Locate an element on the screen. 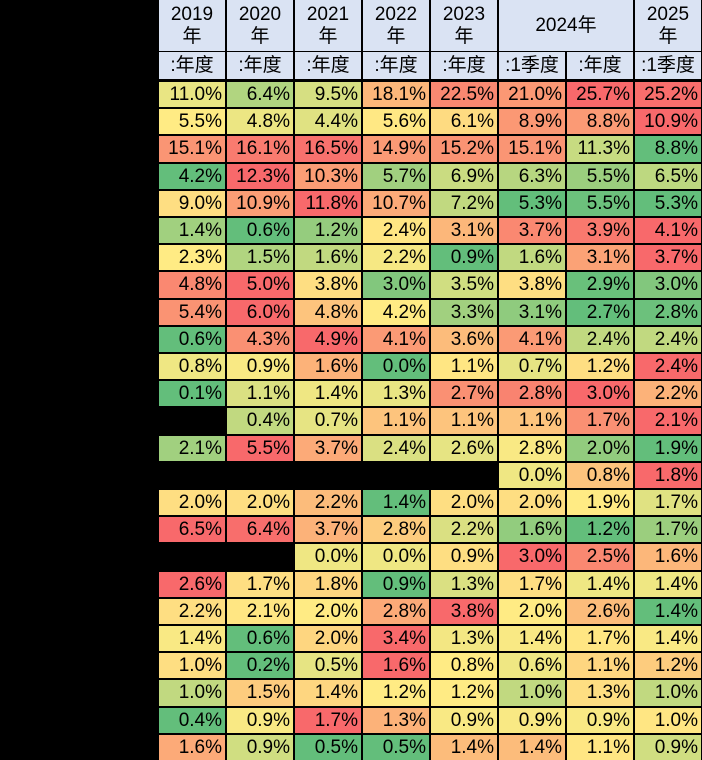  heatmap-cell: 3.5% is located at coordinates (464, 285).